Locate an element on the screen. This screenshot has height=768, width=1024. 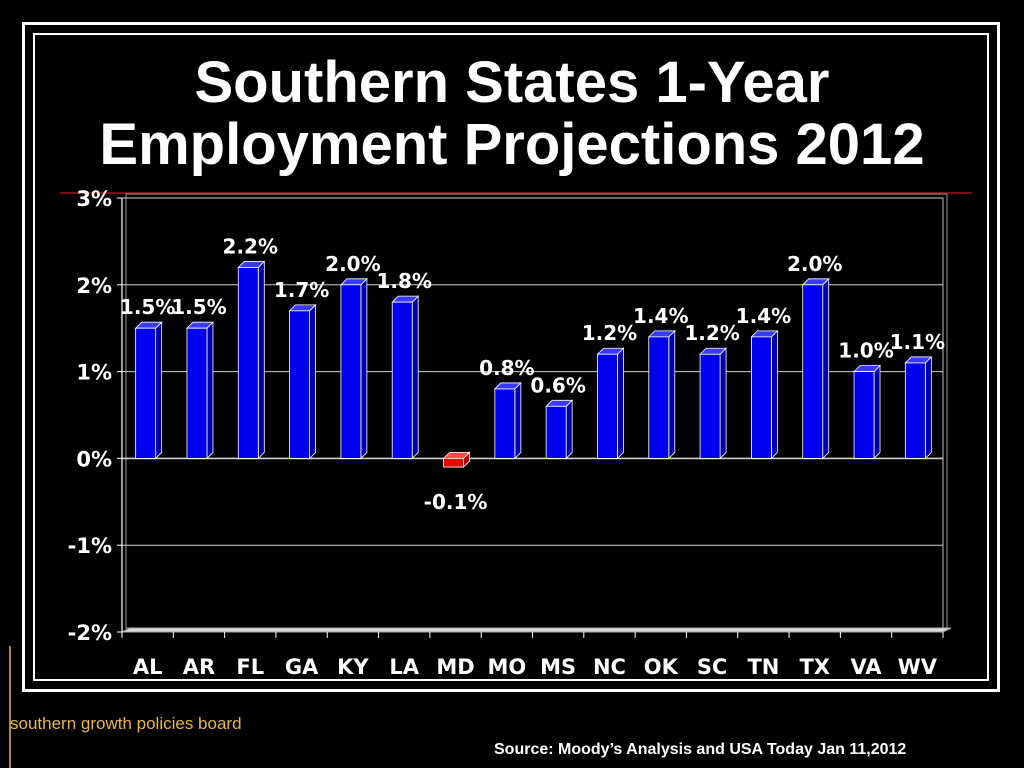
x-tick-label-mo: MO is located at coordinates (506, 667).